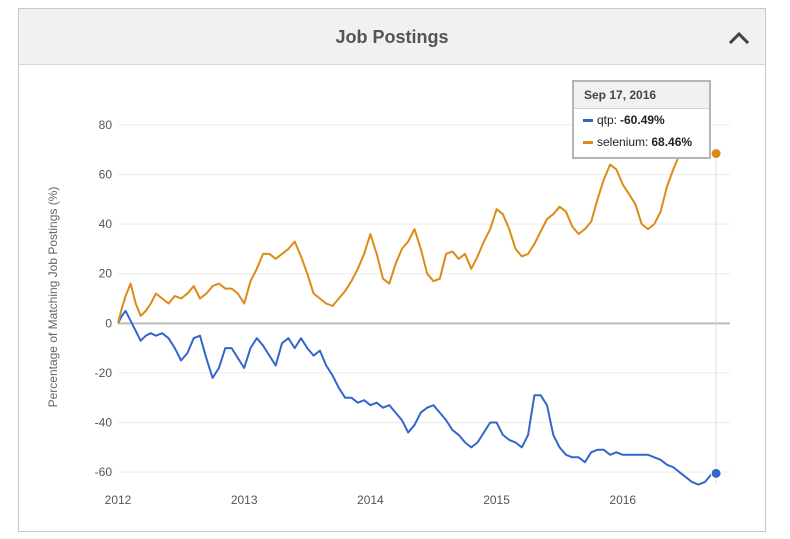  I want to click on x-tick-label: 2013, so click(244, 500).